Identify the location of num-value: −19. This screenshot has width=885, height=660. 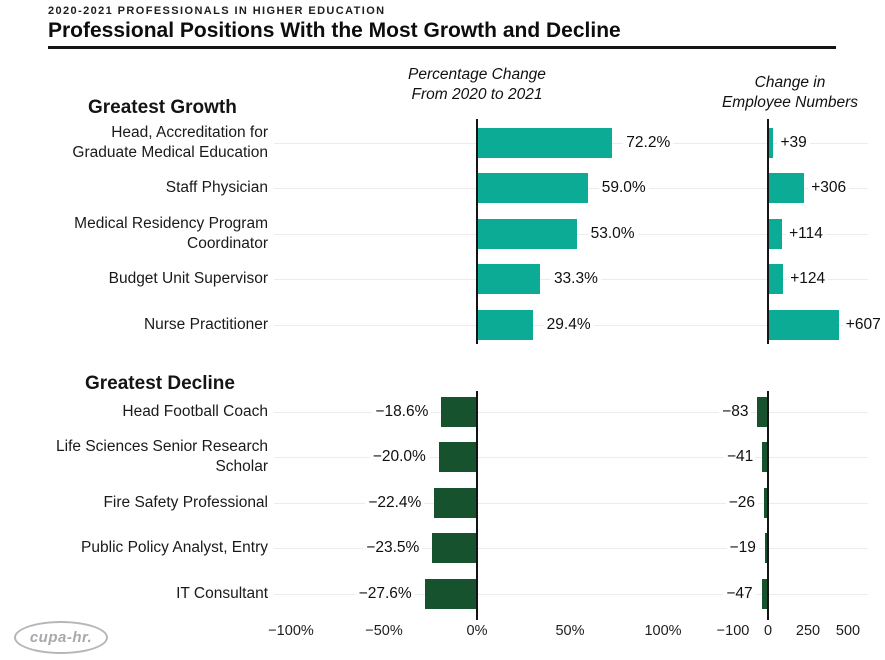
(742, 548).